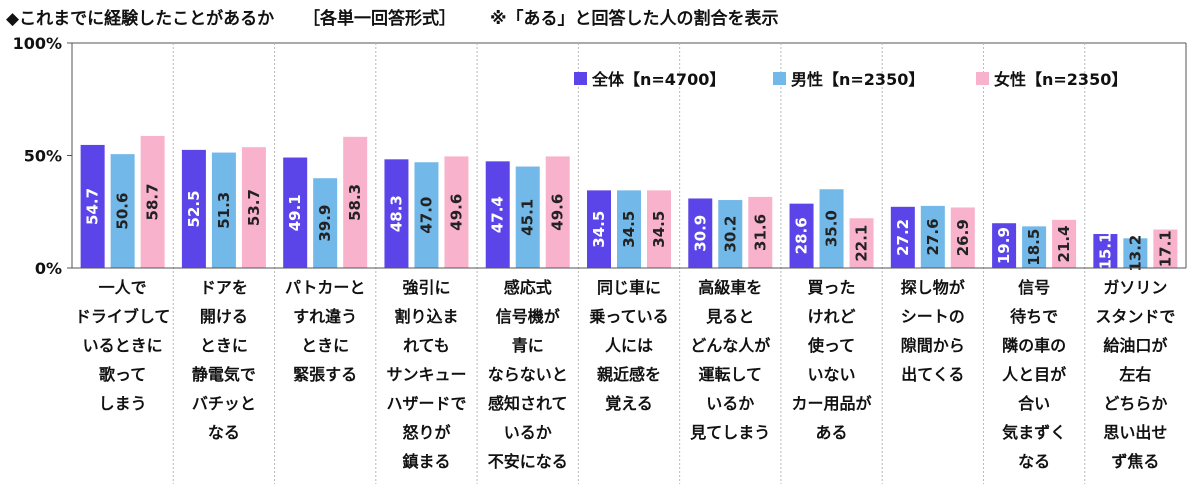 Image resolution: width=1200 pixels, height=490 pixels. I want to click on chart-title: ◆これまでに経験したことがあるか, so click(140, 19).